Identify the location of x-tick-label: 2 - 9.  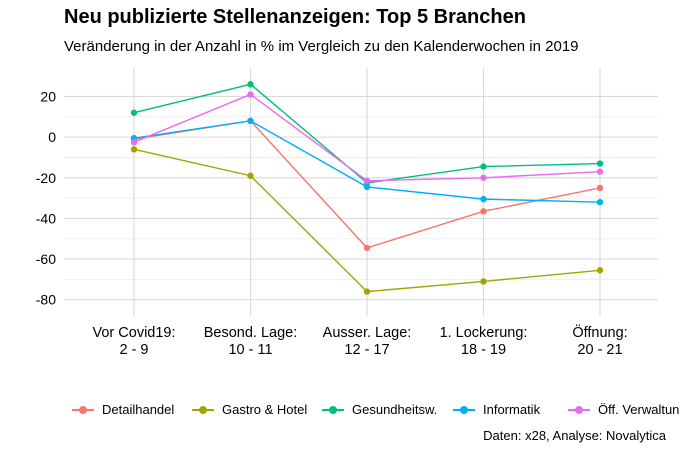
(133, 350).